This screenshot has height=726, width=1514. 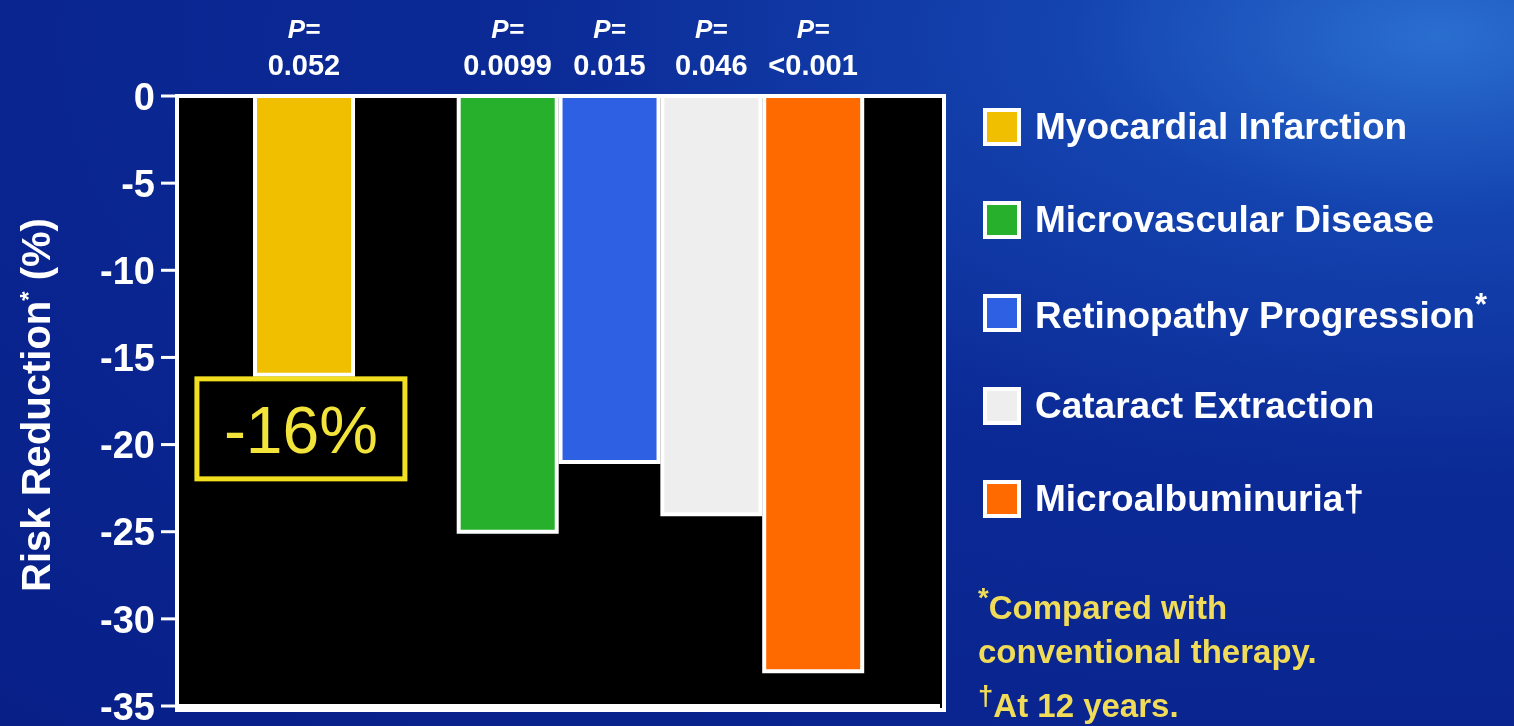 What do you see at coordinates (1261, 312) in the screenshot?
I see `legend-label: Retinopathy Progression$^{*}$` at bounding box center [1261, 312].